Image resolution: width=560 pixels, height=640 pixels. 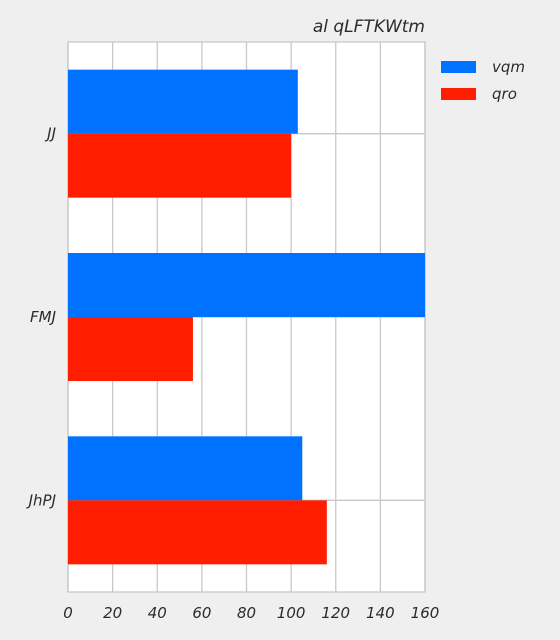 I want to click on x-tick-label: 160, so click(x=425, y=613).